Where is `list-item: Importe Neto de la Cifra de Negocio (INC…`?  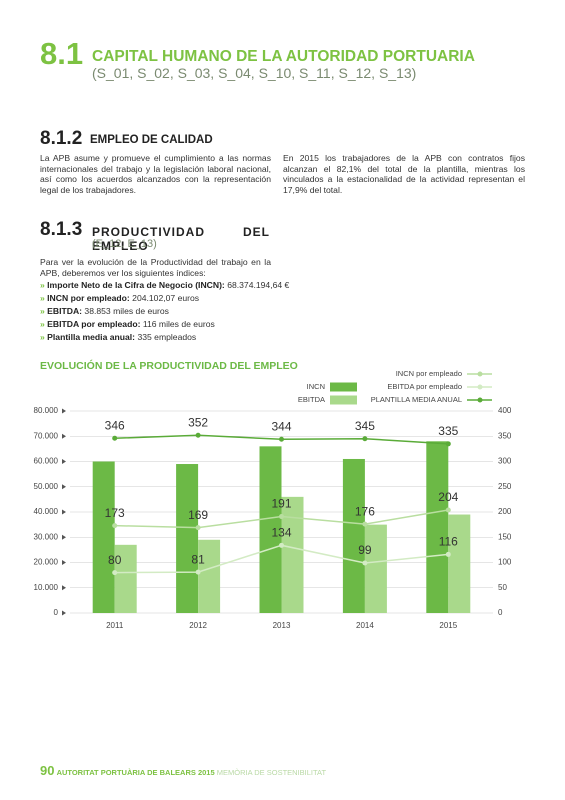 list-item: Importe Neto de la Cifra de Negocio (INC… is located at coordinates (170, 285).